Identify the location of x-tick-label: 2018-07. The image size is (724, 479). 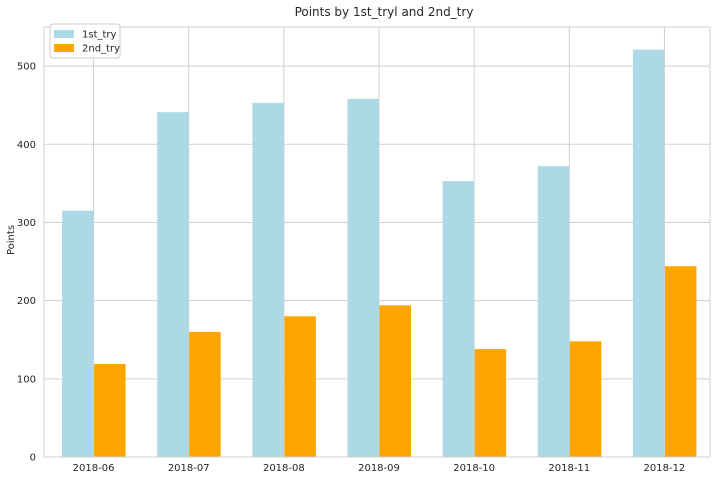
(189, 468).